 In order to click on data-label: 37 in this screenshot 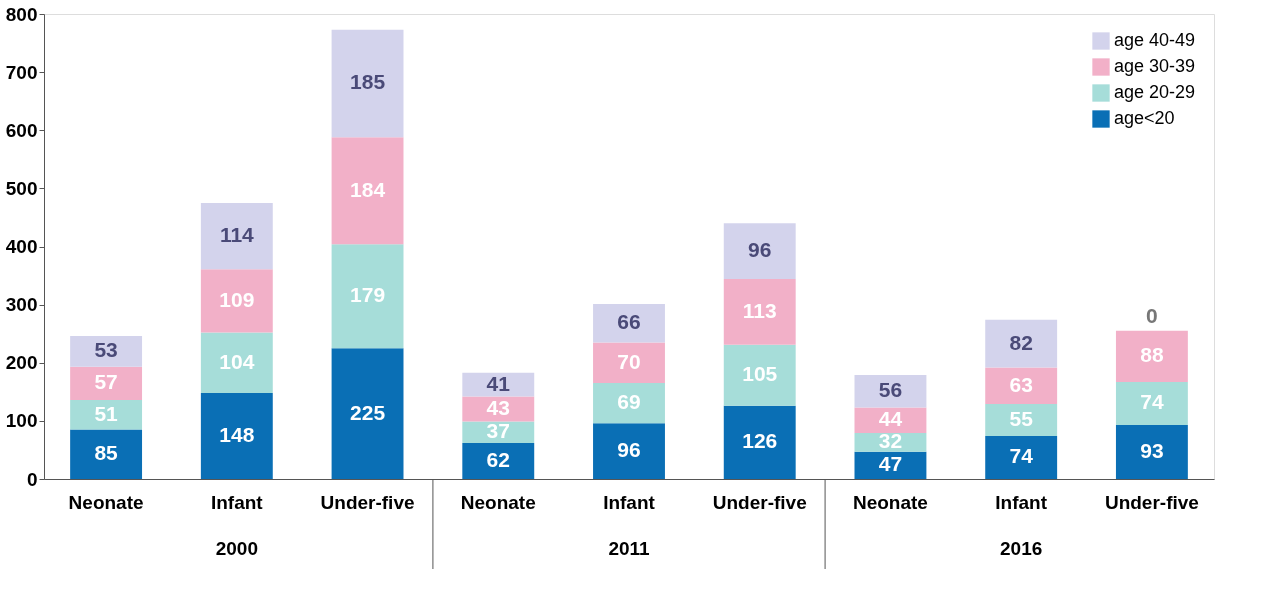, I will do `click(498, 431)`.